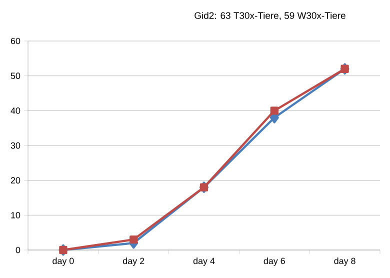 The width and height of the screenshot is (390, 278). Describe the element at coordinates (18, 250) in the screenshot. I see `y-tick-label: 0` at that location.